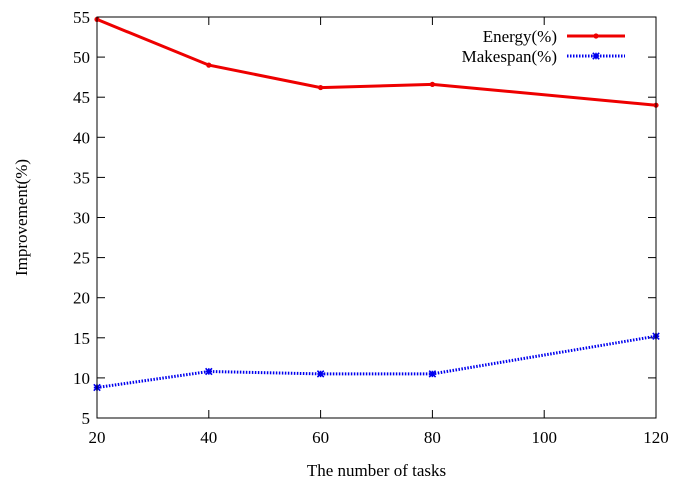 The width and height of the screenshot is (678, 489). What do you see at coordinates (432, 437) in the screenshot?
I see `x-tick-label: 80` at bounding box center [432, 437].